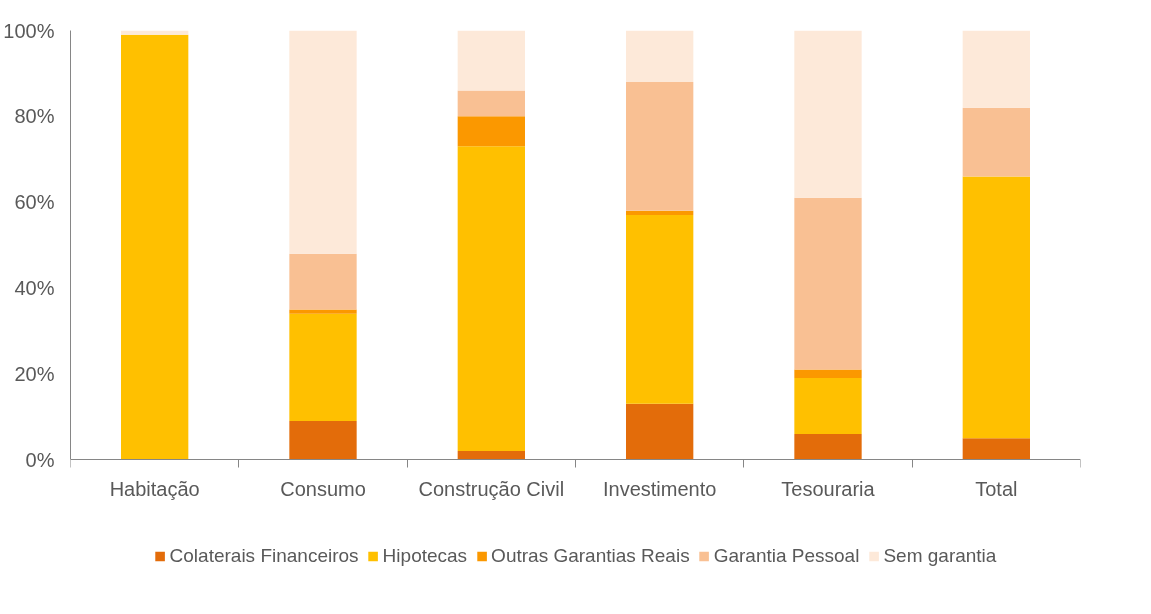  Describe the element at coordinates (590, 556) in the screenshot. I see `legend-label: Outras Garantias Reais` at that location.